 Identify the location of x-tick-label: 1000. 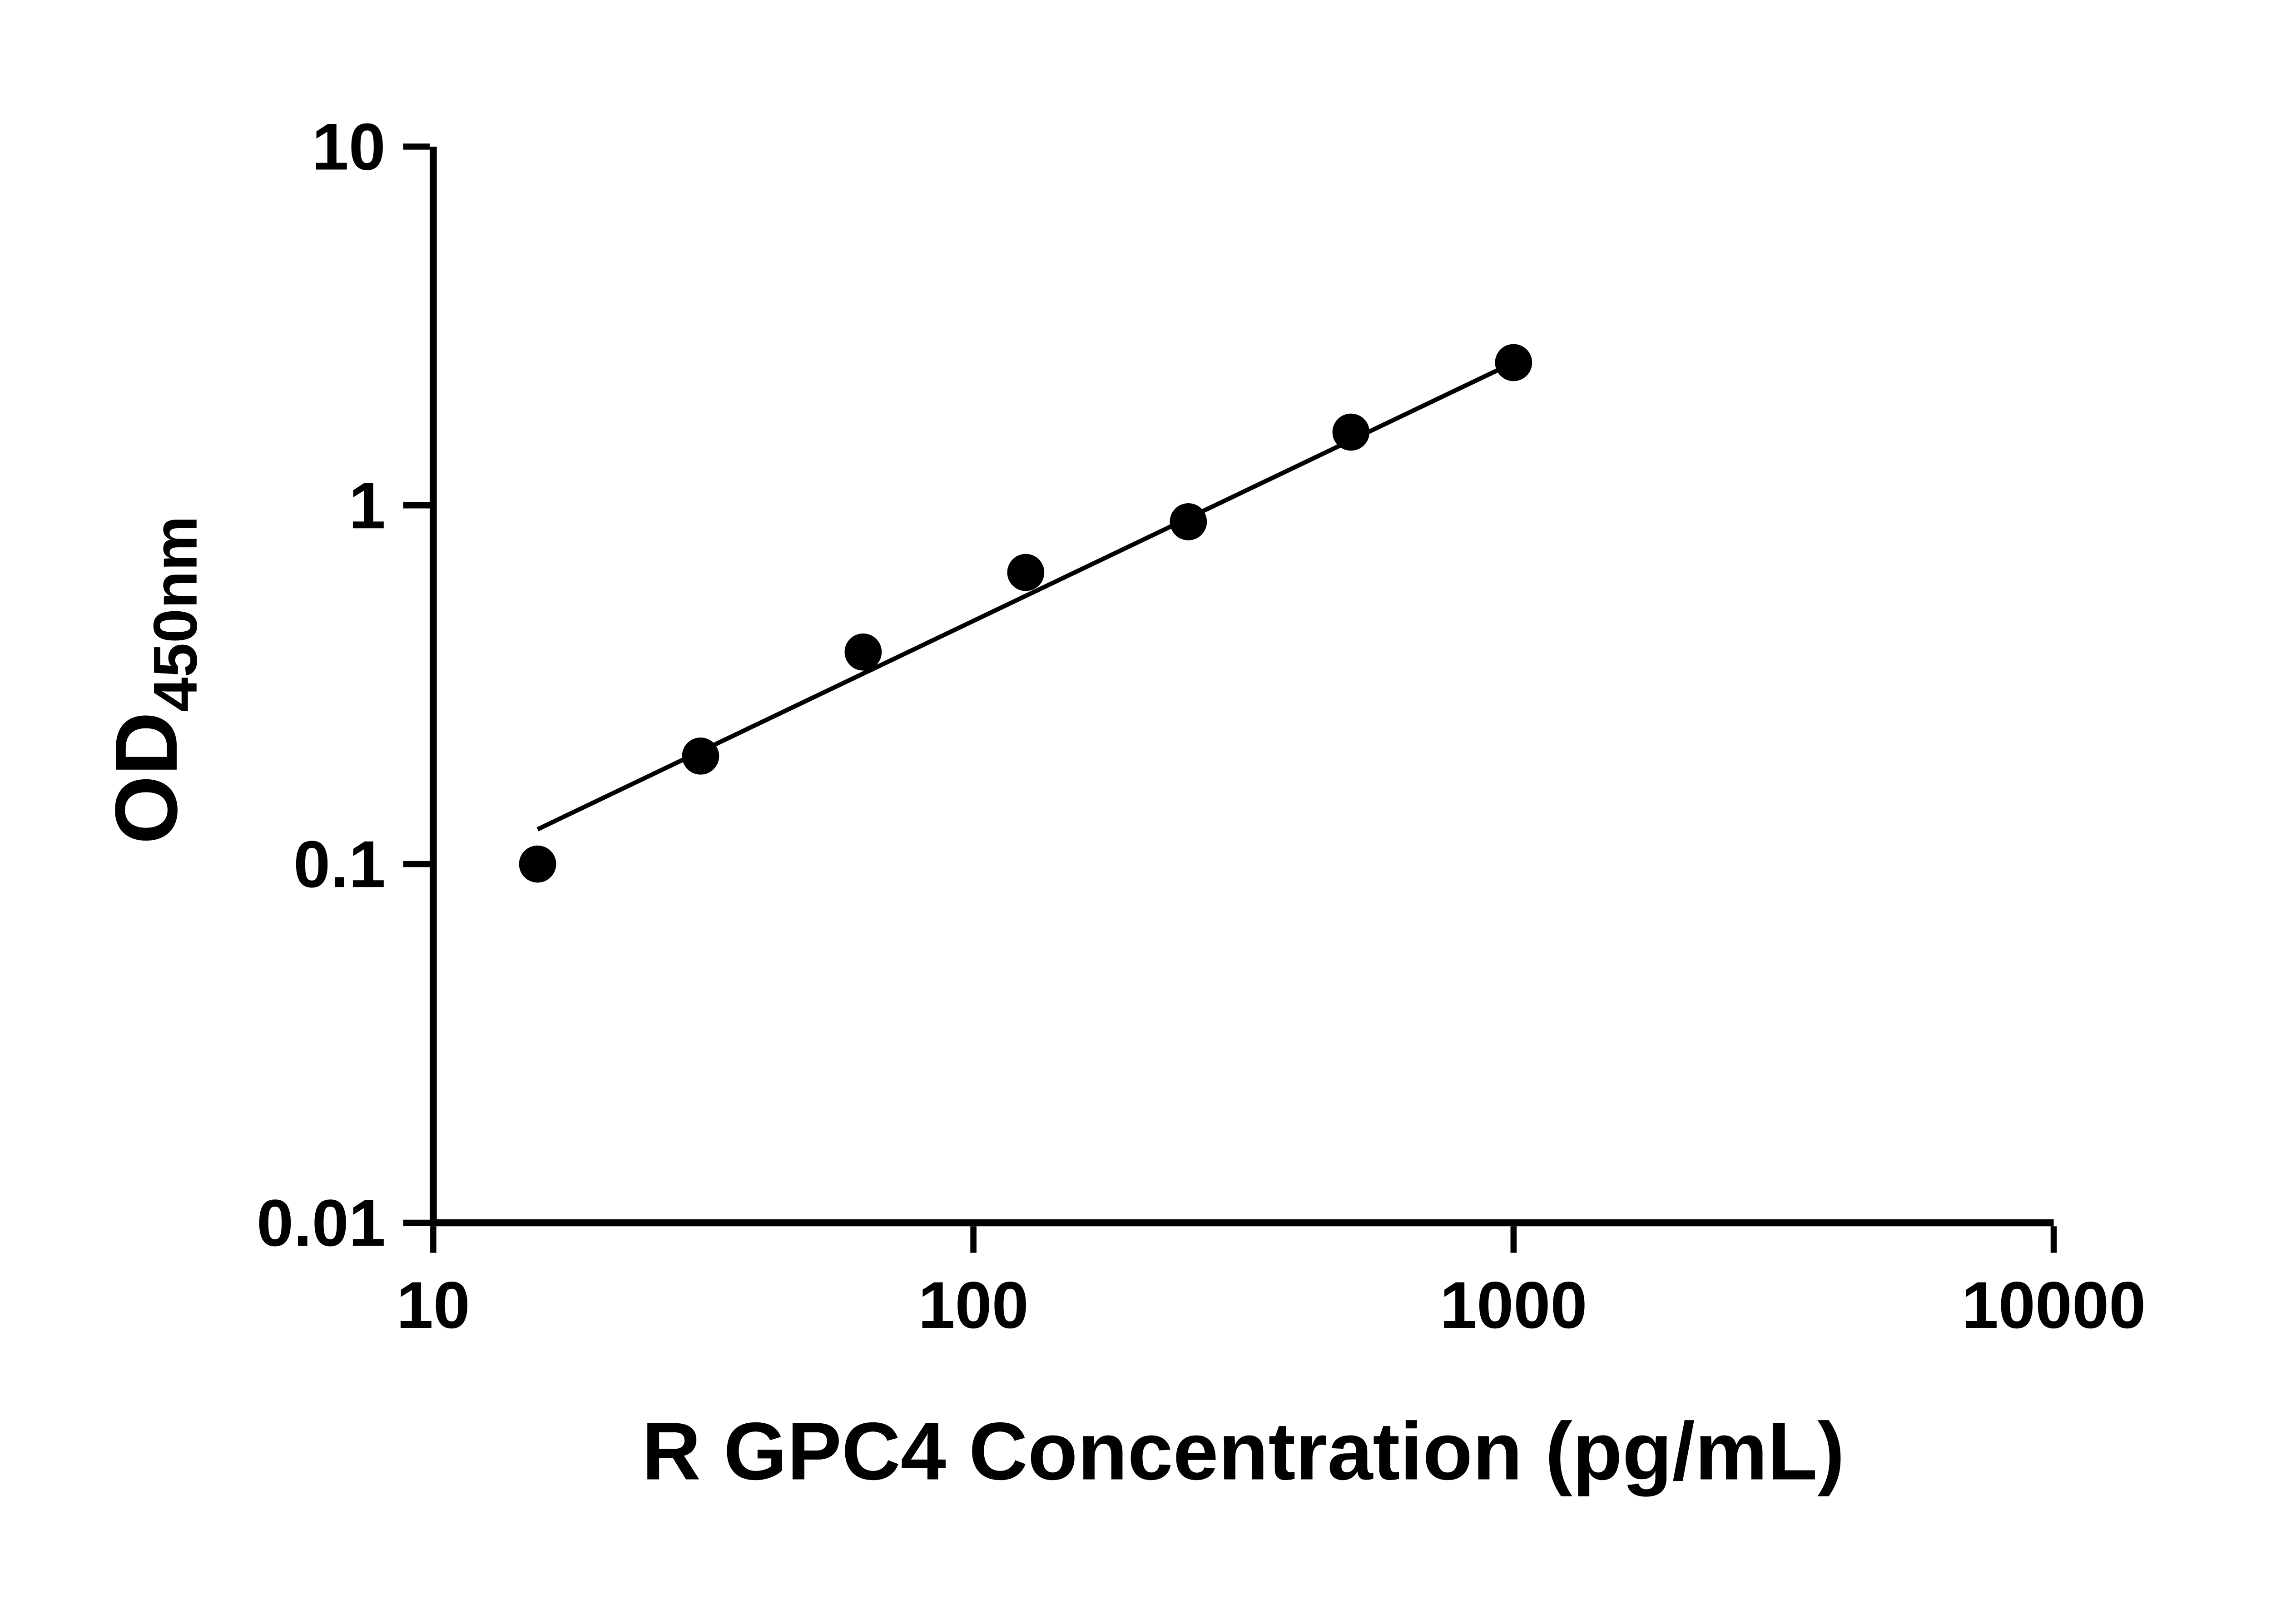
(1513, 1305).